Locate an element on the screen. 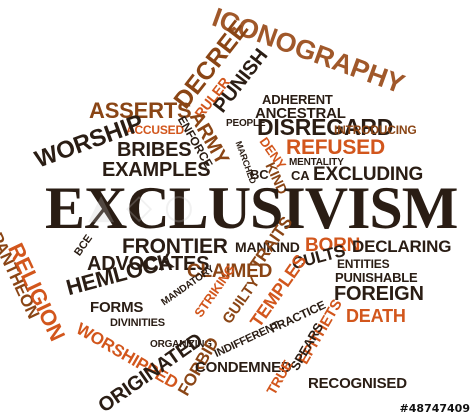 The image size is (474, 417). word-disregard: DISREGARD is located at coordinates (325, 127).